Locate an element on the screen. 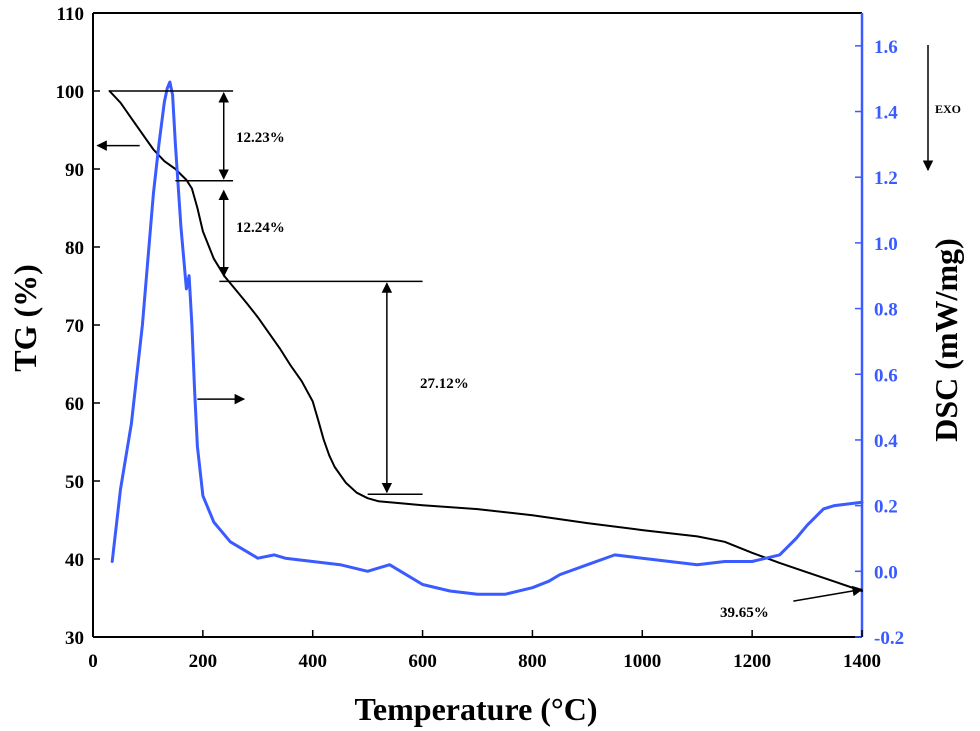  tg-tick-label: 110 is located at coordinates (70, 14).